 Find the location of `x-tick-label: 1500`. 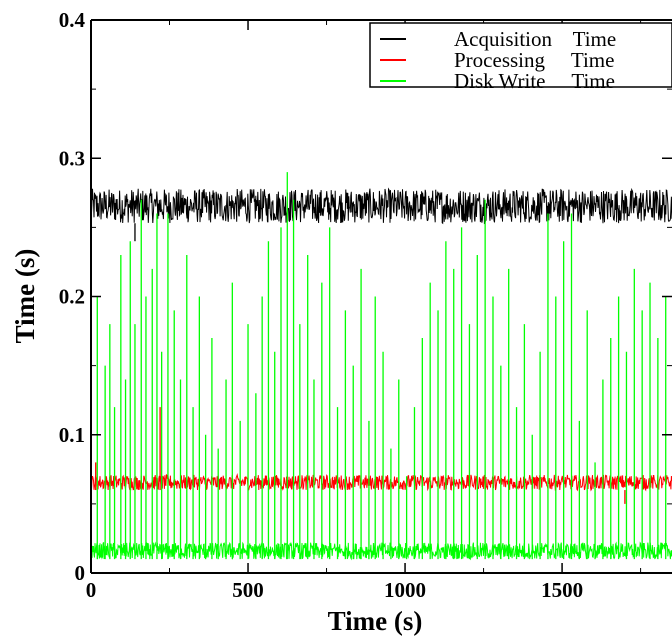

x-tick-label: 1500 is located at coordinates (562, 590).